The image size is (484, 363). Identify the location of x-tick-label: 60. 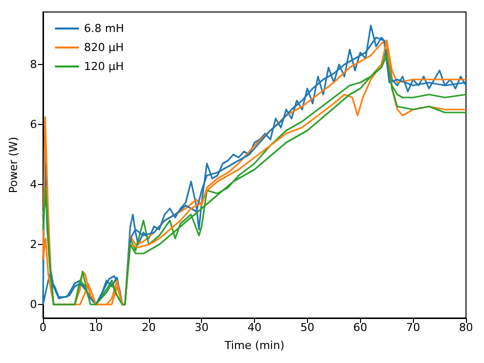
(360, 327).